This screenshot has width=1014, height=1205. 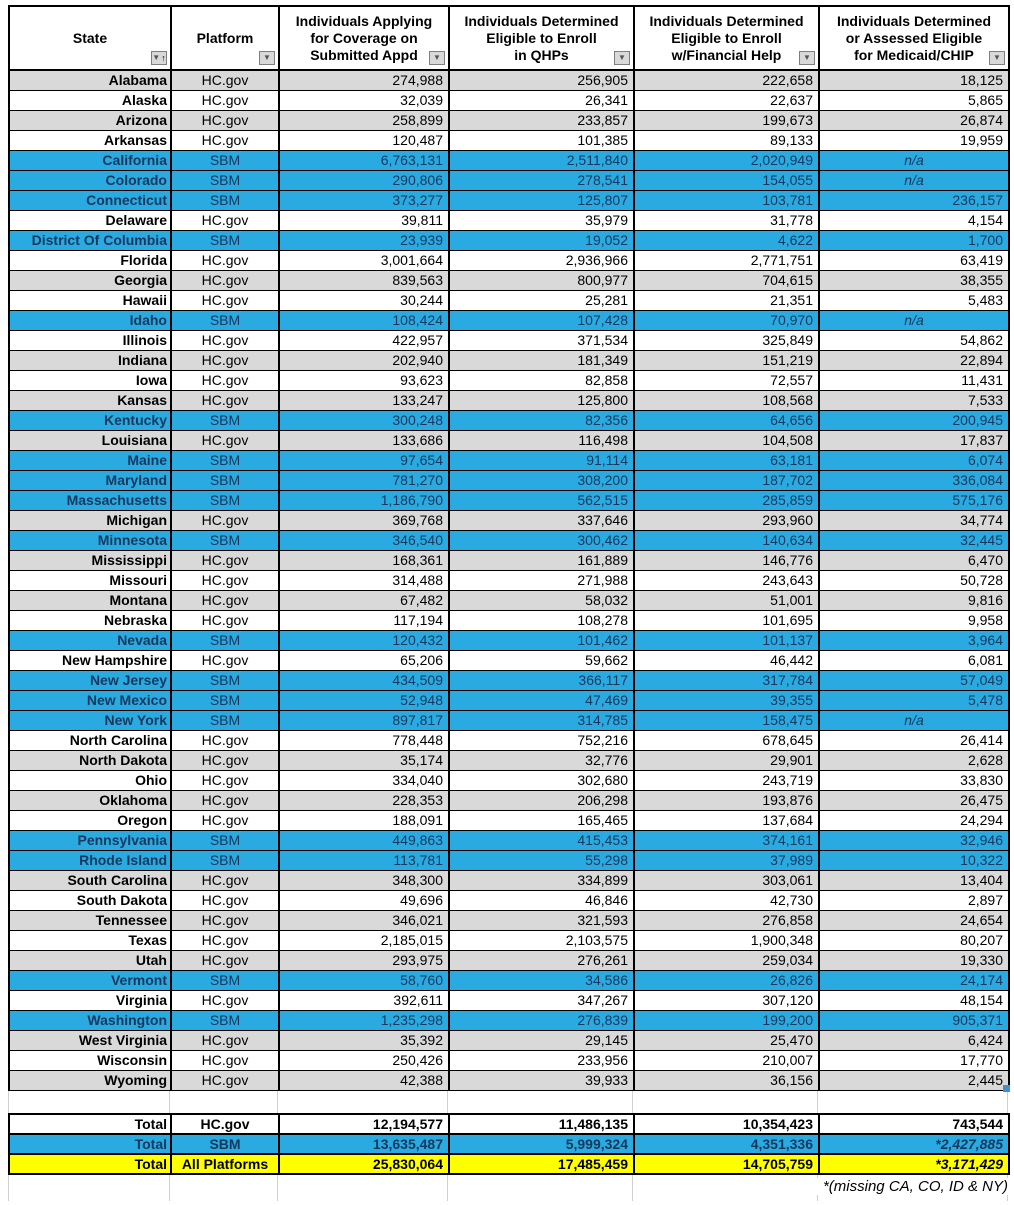 What do you see at coordinates (364, 660) in the screenshot?
I see `value-cell: 65,206` at bounding box center [364, 660].